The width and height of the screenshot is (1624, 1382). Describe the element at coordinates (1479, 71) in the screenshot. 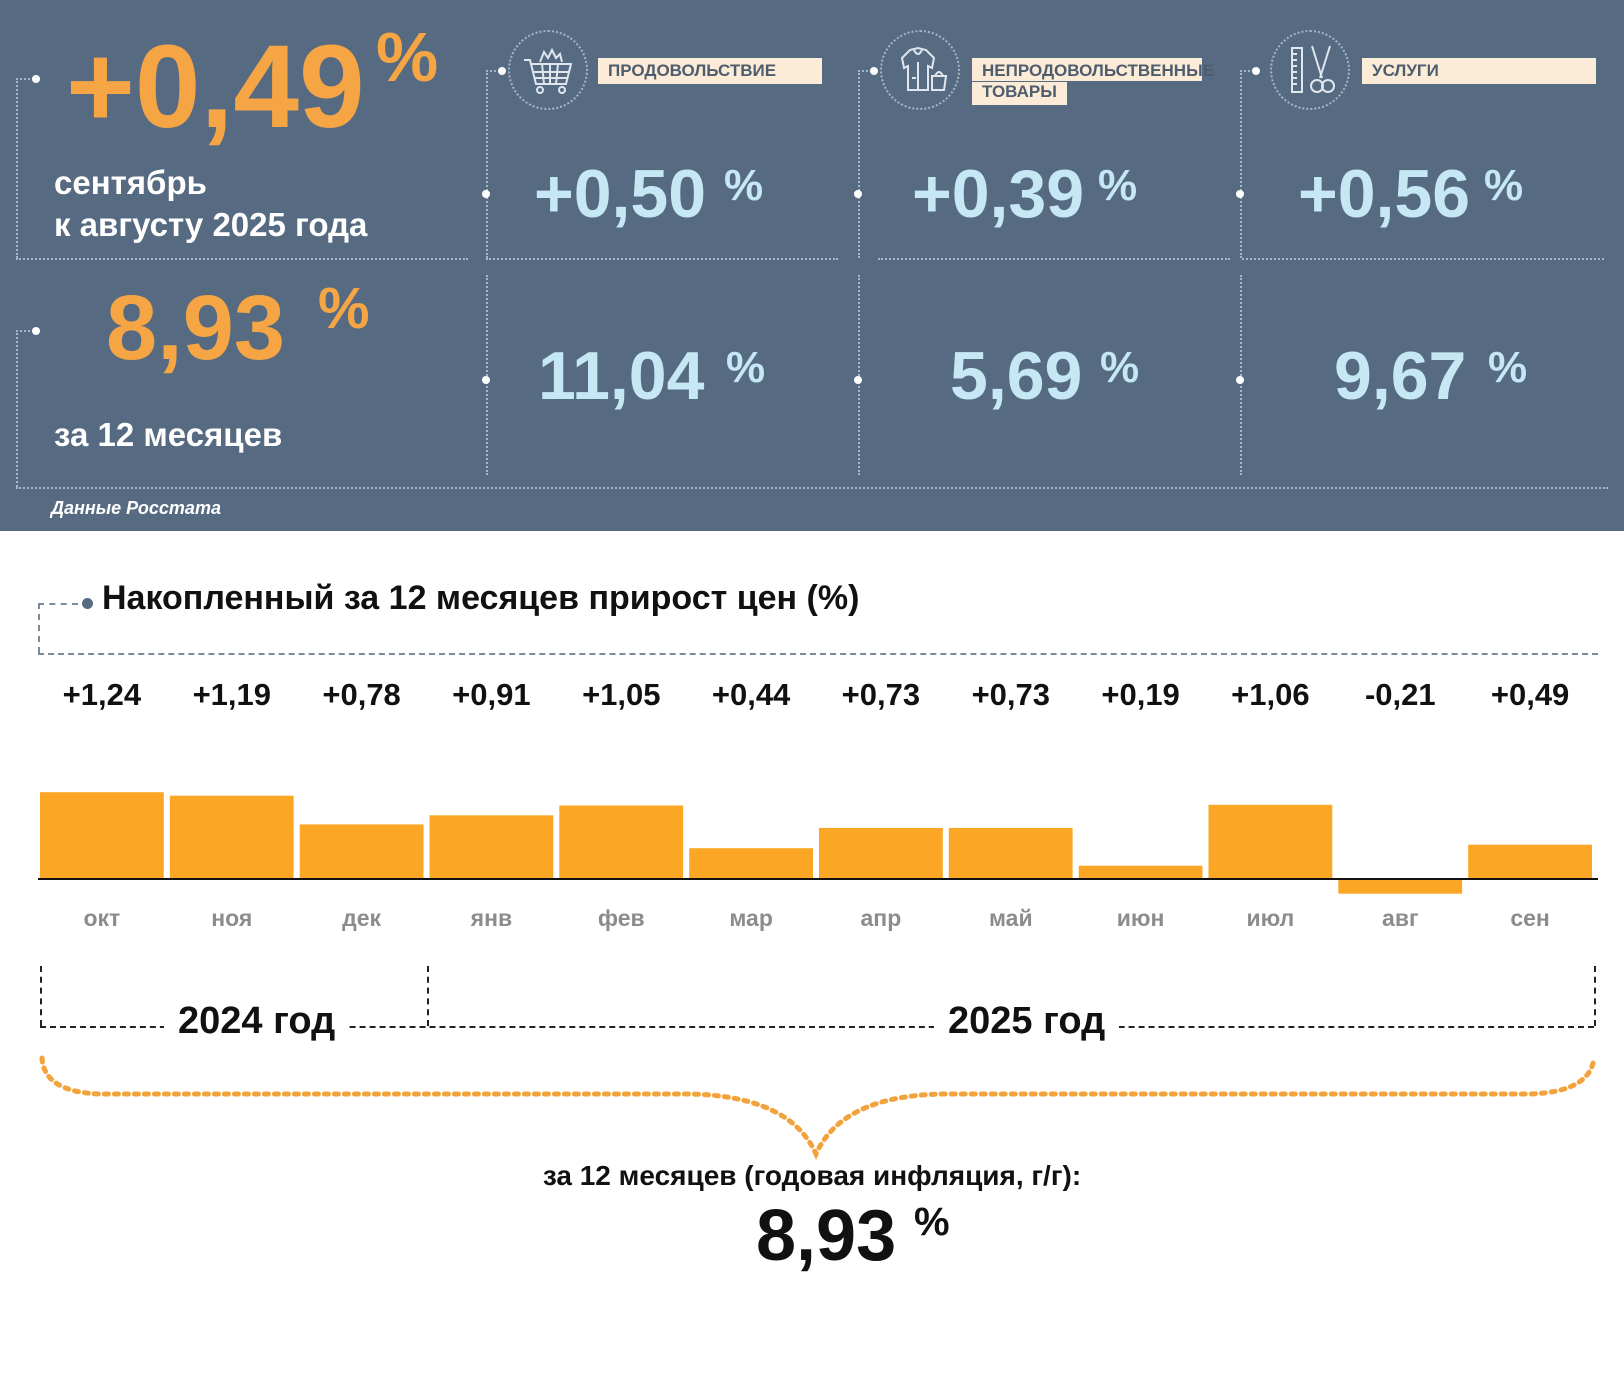

I see `category-label-services: УСЛУГИ` at that location.